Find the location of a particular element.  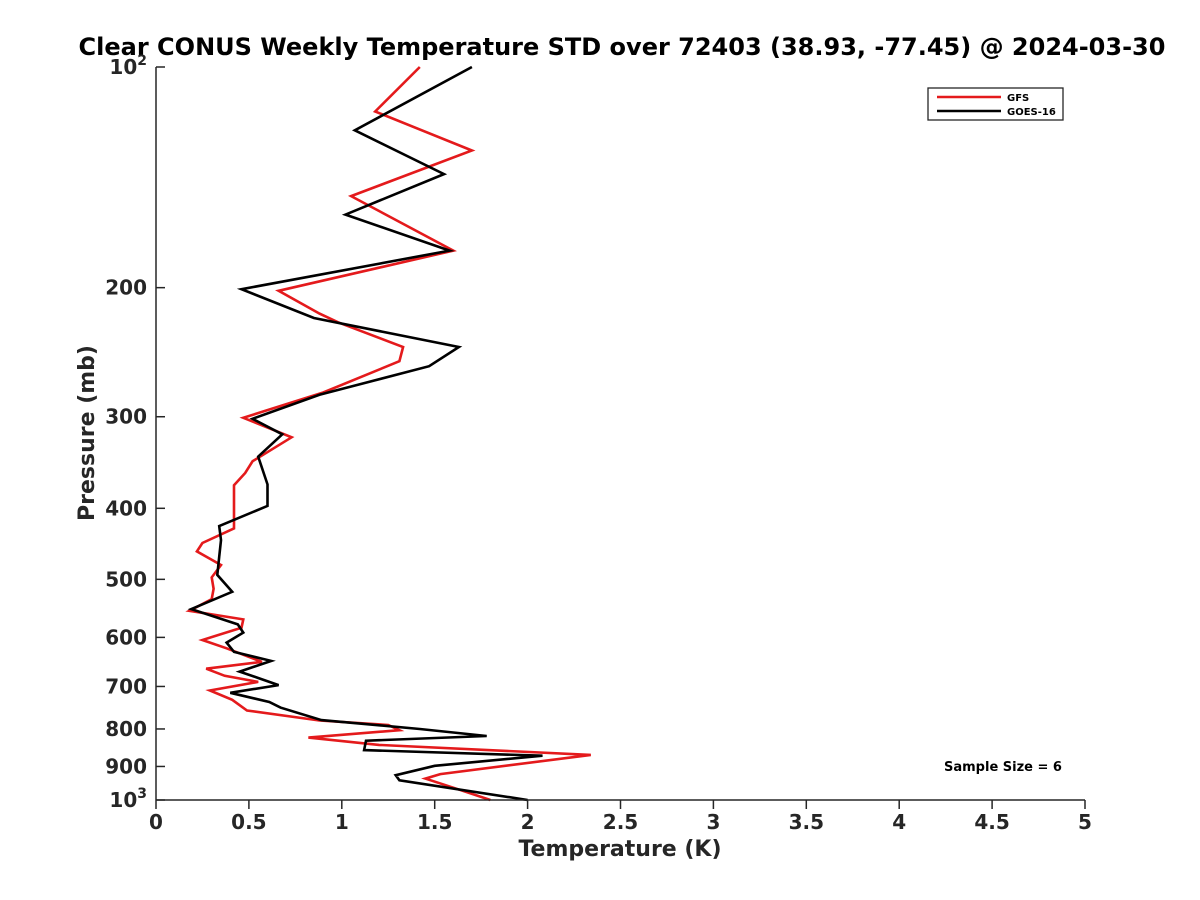

legend-label-goes-16: GOES-16 is located at coordinates (1031, 112).